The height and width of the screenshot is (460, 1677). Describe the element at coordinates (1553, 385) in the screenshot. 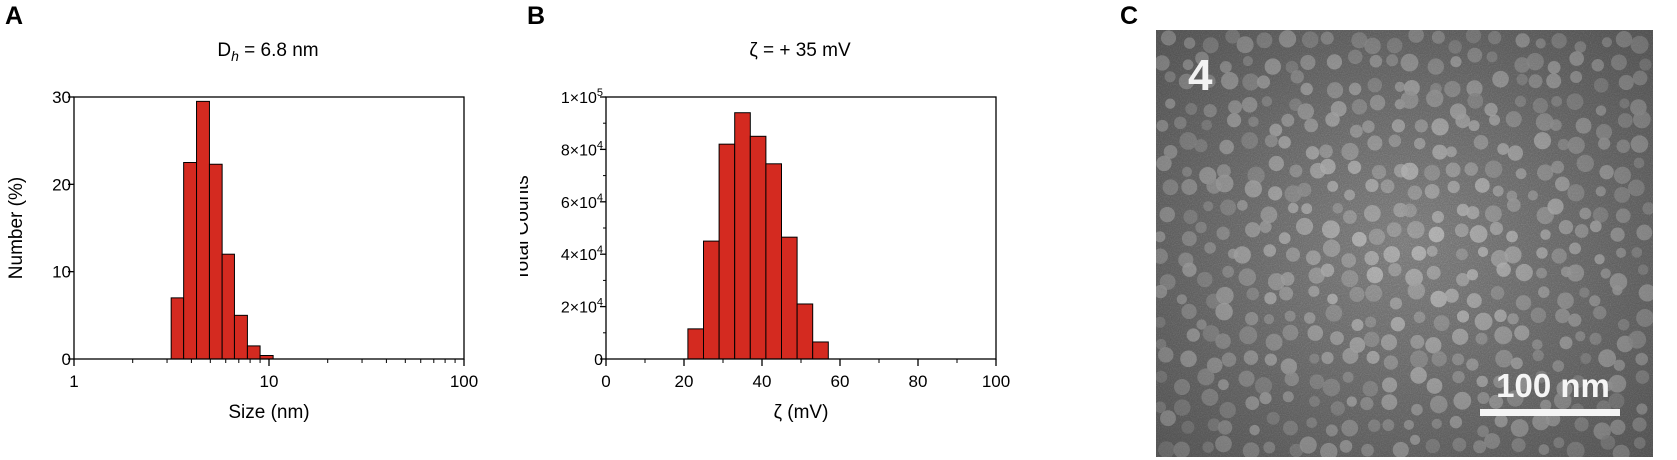

I see `tem-scale-bar-label: 100 nm` at that location.